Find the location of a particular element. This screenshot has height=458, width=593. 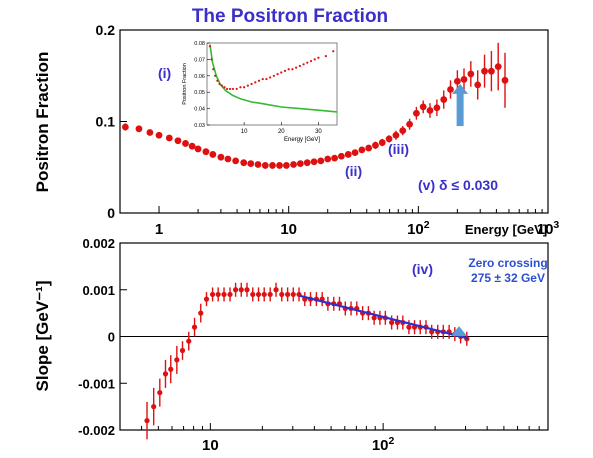

zero-crossing-value: 275 ± 32 GeV is located at coordinates (508, 278).